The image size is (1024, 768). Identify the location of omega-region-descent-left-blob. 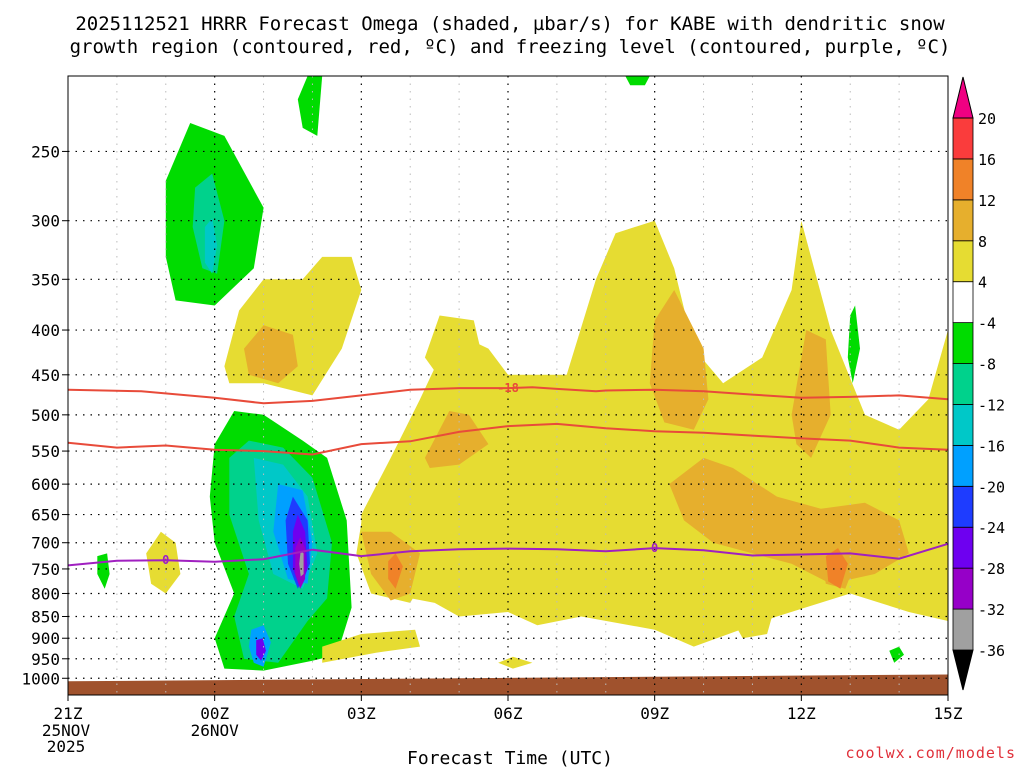
(163, 562).